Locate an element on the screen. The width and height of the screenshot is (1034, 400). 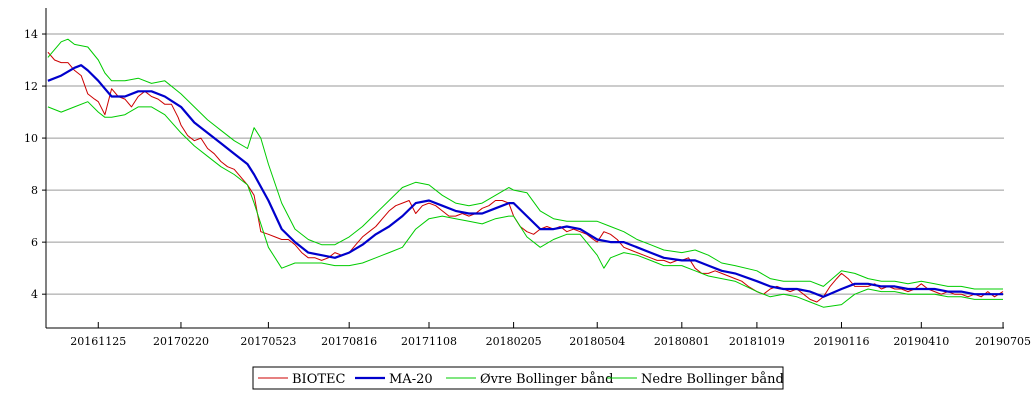
x-tick-label: 20170523 is located at coordinates (268, 341).